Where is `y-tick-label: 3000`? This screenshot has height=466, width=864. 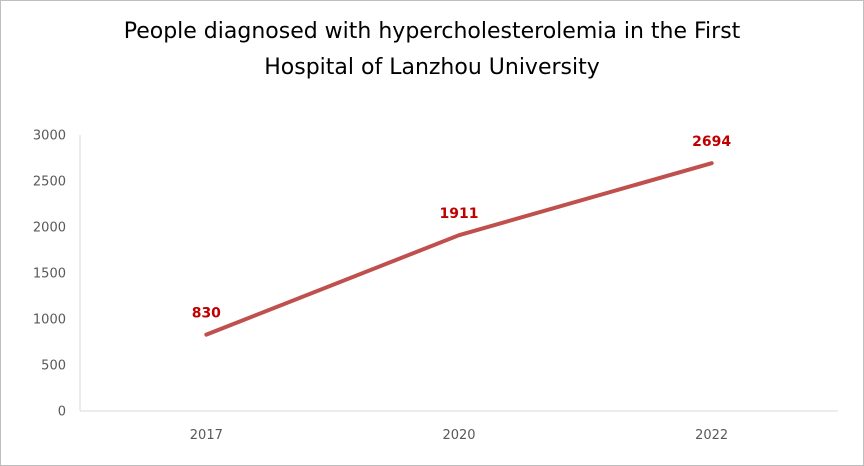 y-tick-label: 3000 is located at coordinates (49, 136).